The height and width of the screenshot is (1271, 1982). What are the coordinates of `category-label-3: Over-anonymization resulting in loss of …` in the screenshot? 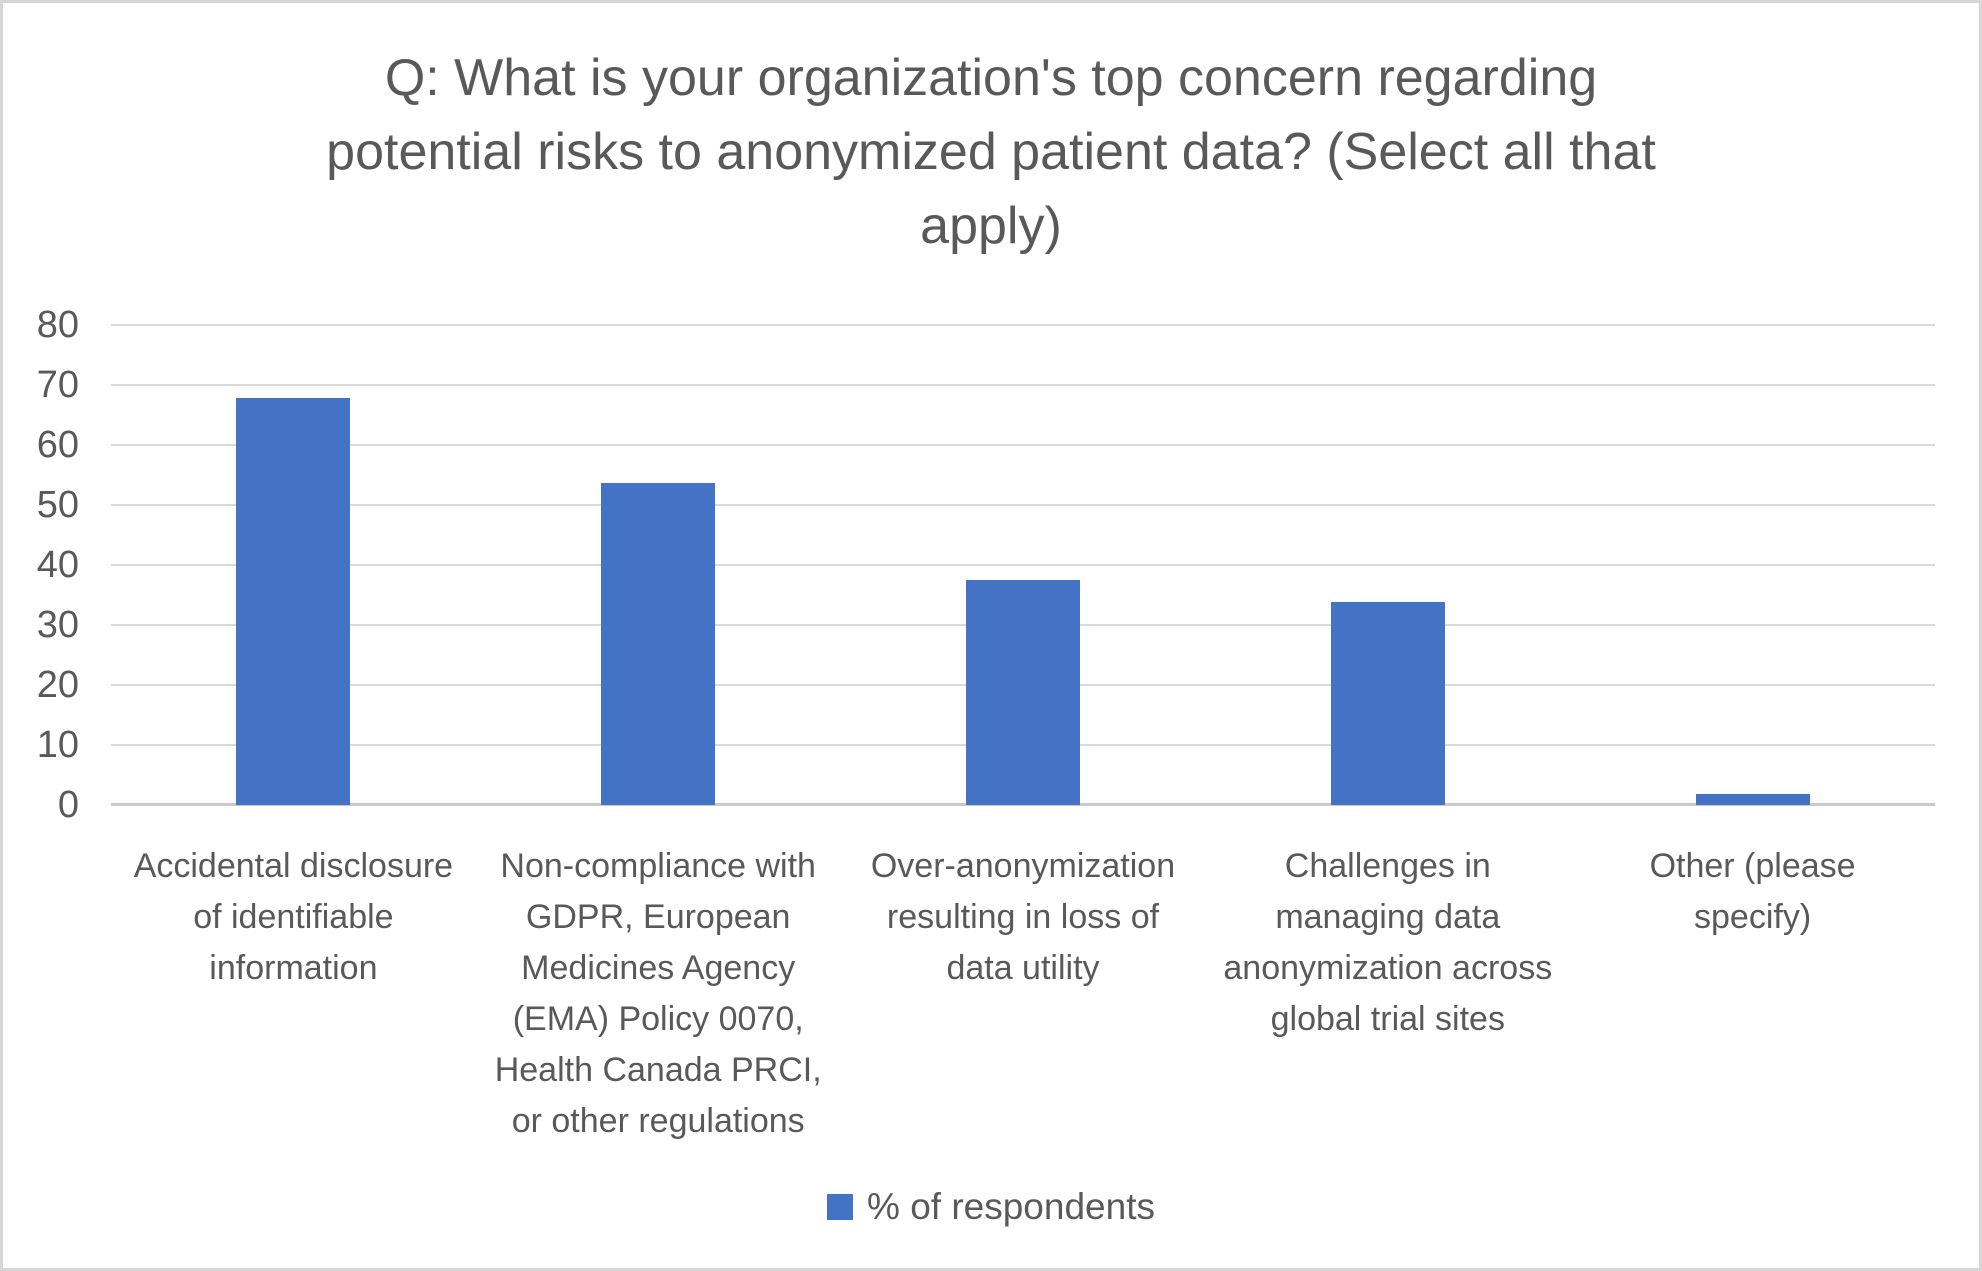 It's located at (1023, 917).